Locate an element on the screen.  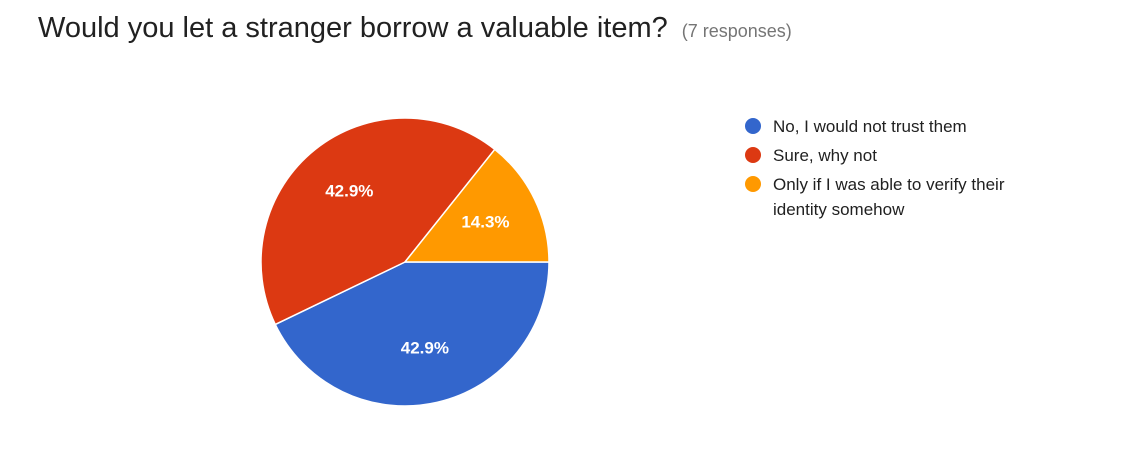
legend-item-1: No, I would not trust them is located at coordinates (895, 127).